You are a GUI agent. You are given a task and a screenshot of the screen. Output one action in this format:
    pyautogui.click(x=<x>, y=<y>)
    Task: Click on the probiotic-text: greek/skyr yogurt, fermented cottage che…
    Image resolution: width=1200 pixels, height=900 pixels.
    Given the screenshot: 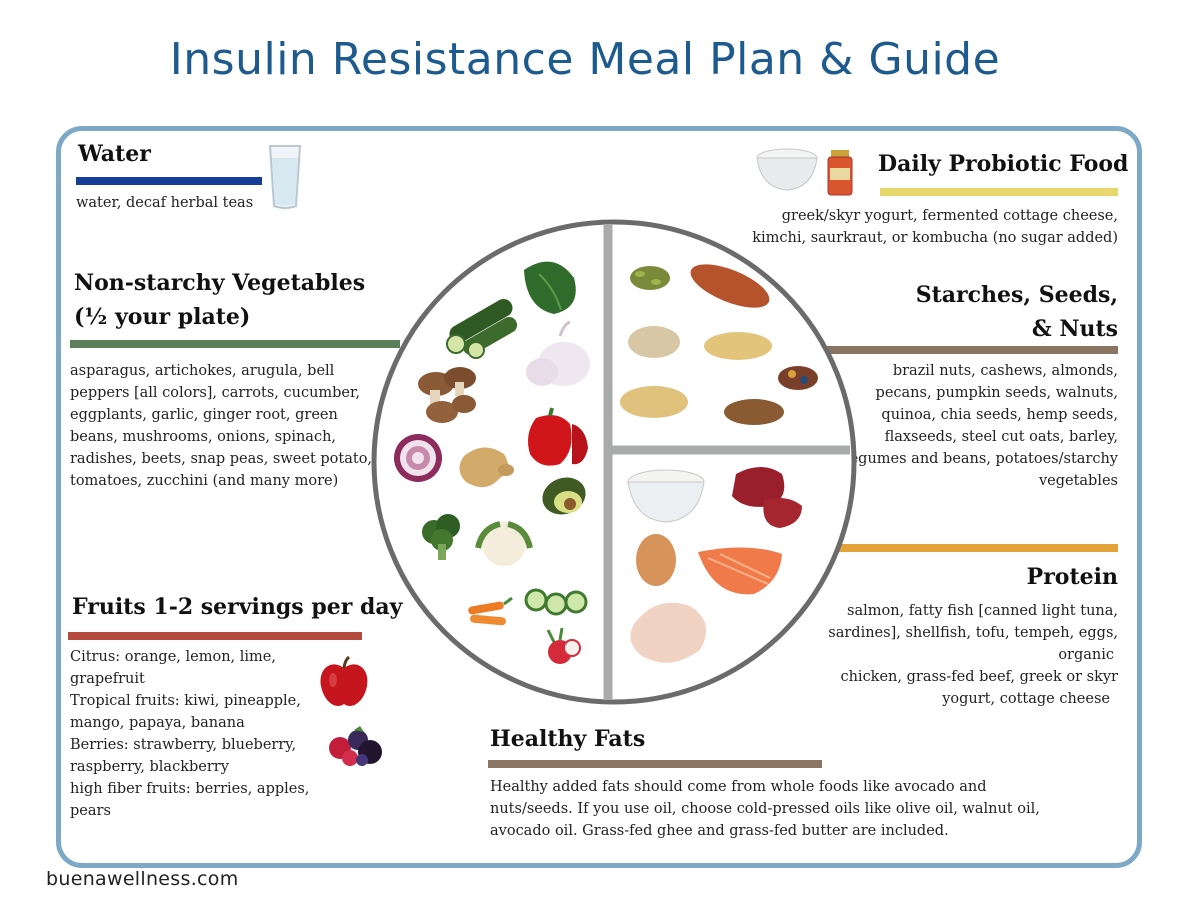 What is the action you would take?
    pyautogui.click(x=909, y=227)
    